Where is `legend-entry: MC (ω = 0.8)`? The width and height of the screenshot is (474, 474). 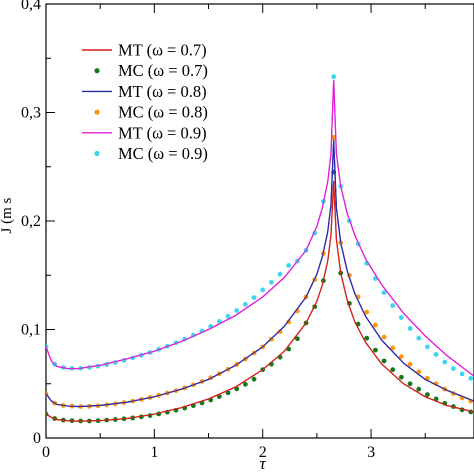 legend-entry: MC (ω = 0.8) is located at coordinates (151, 112).